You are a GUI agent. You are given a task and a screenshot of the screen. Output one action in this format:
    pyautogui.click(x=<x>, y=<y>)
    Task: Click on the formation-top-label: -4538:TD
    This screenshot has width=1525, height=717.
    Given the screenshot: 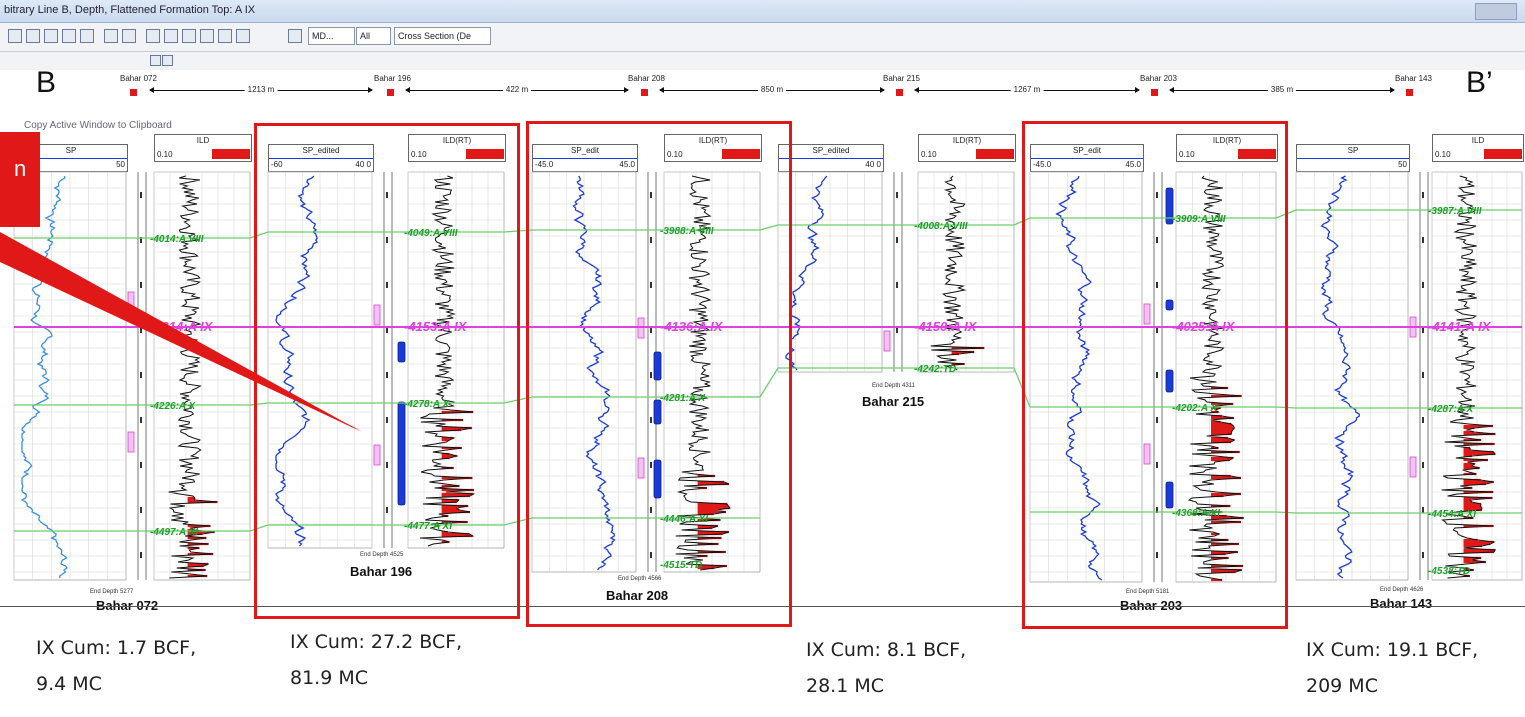 What is the action you would take?
    pyautogui.click(x=1449, y=571)
    